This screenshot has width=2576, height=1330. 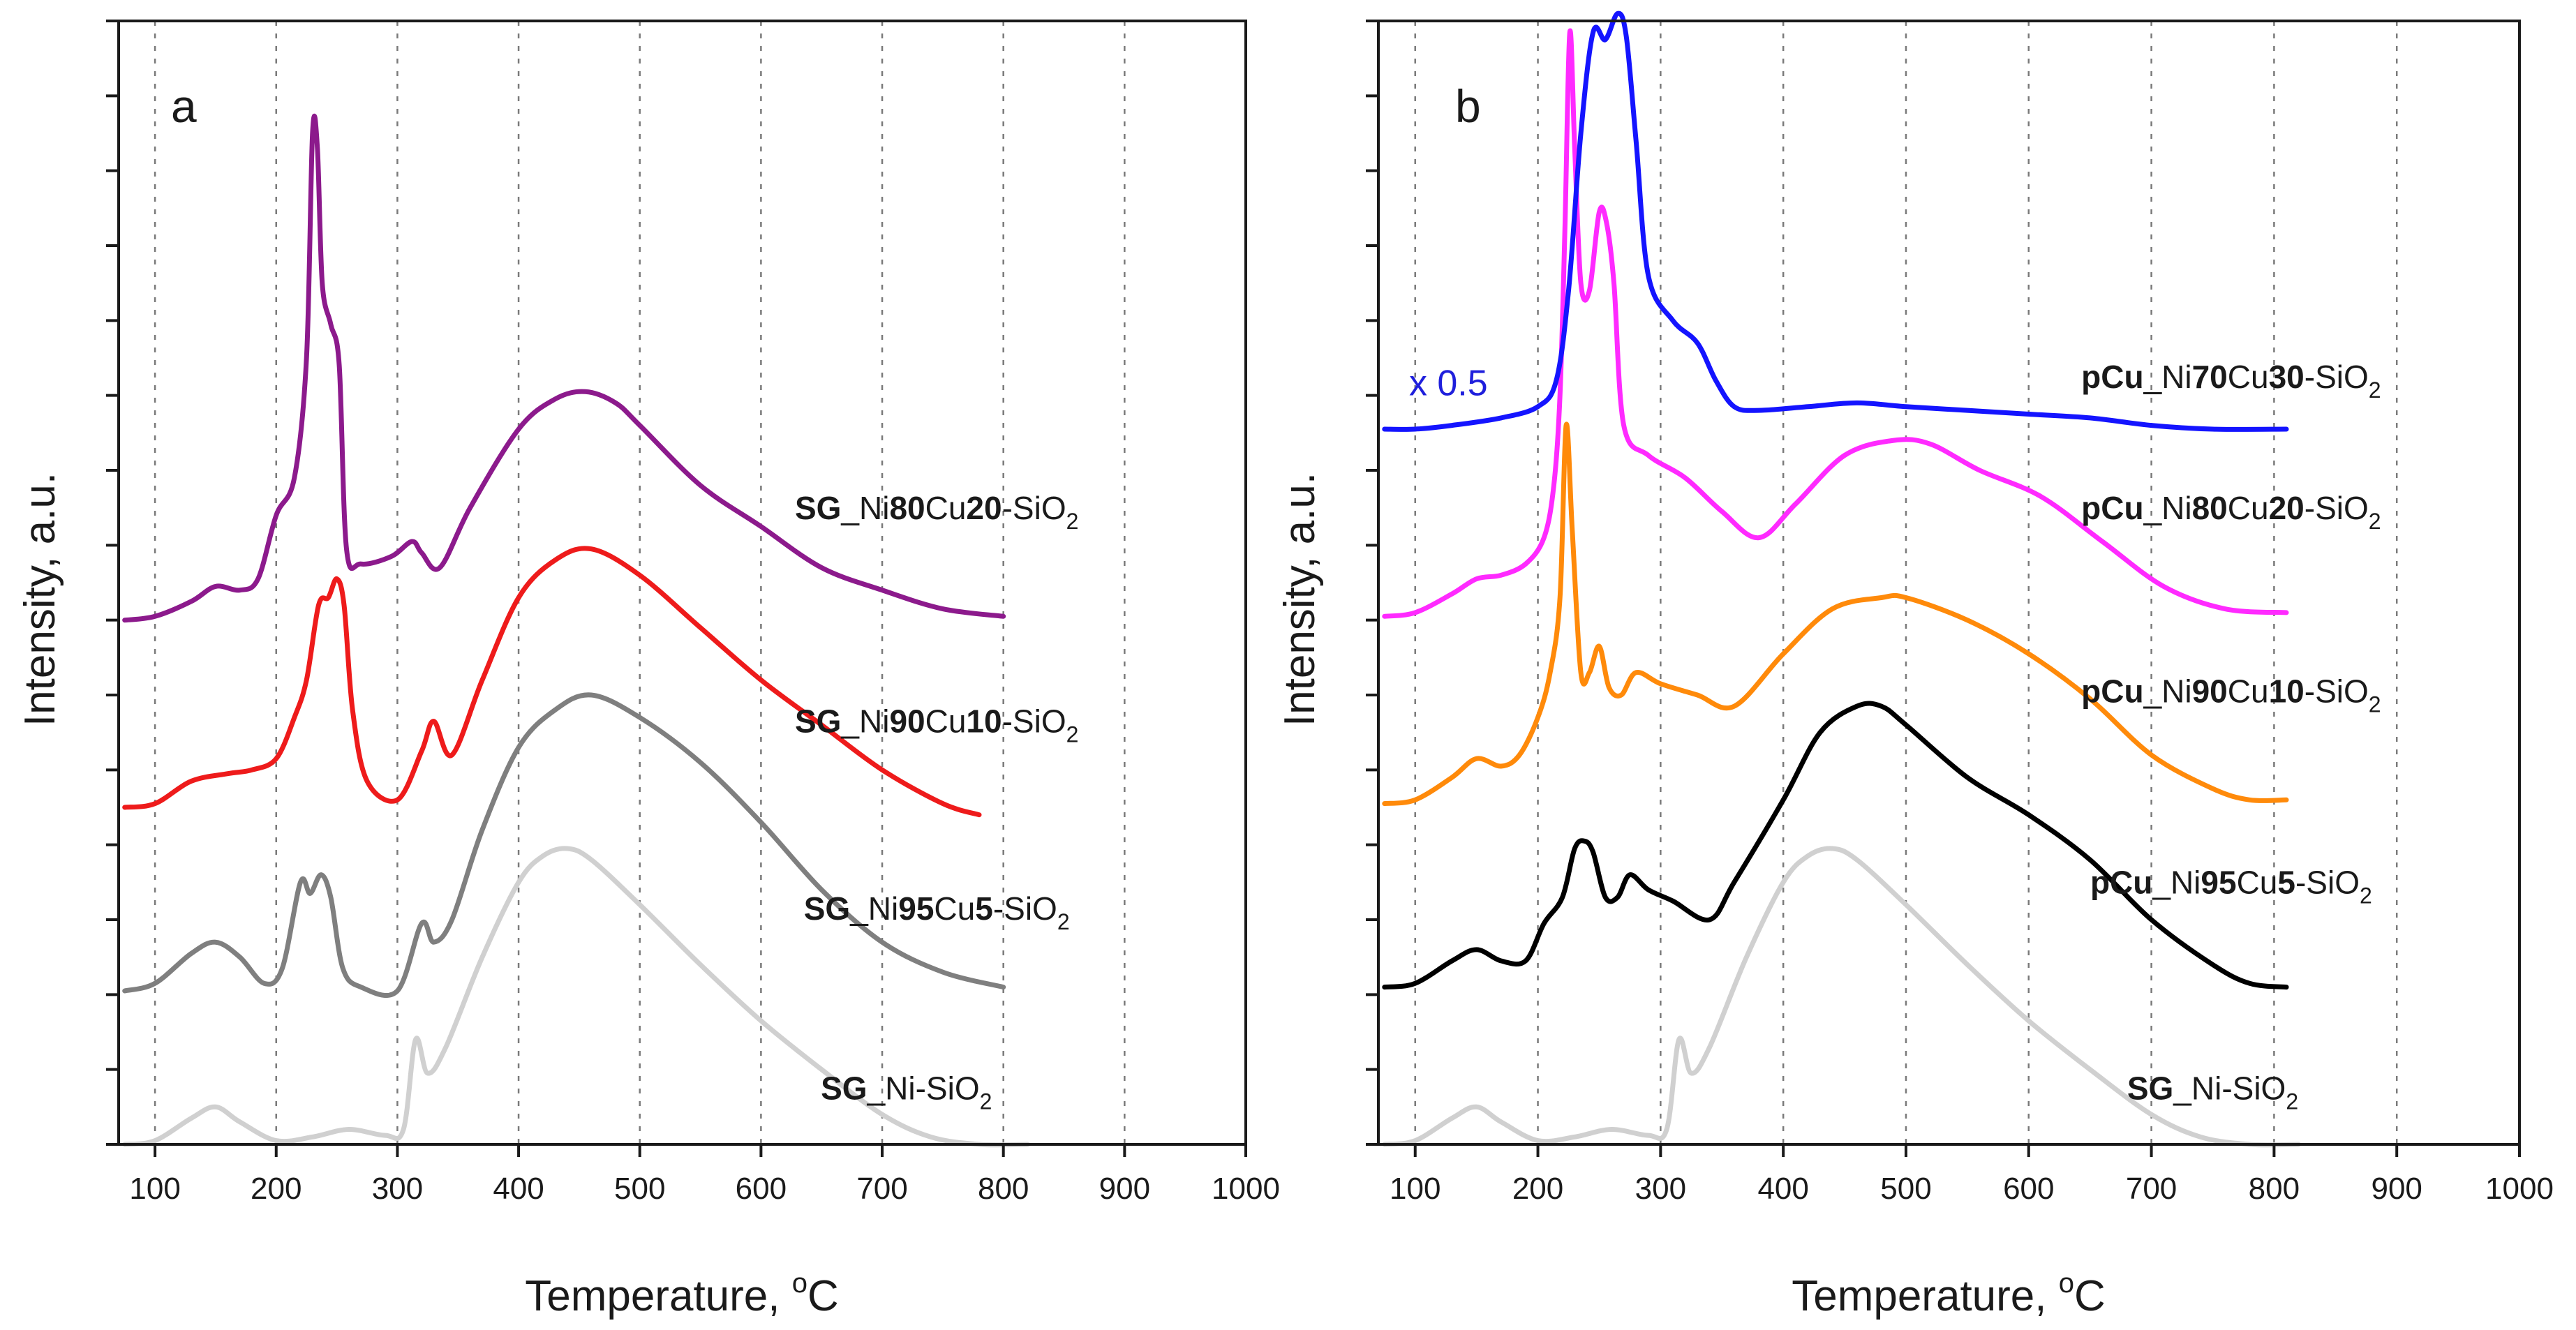 What do you see at coordinates (1468, 106) in the screenshot?
I see `panel-letter: b` at bounding box center [1468, 106].